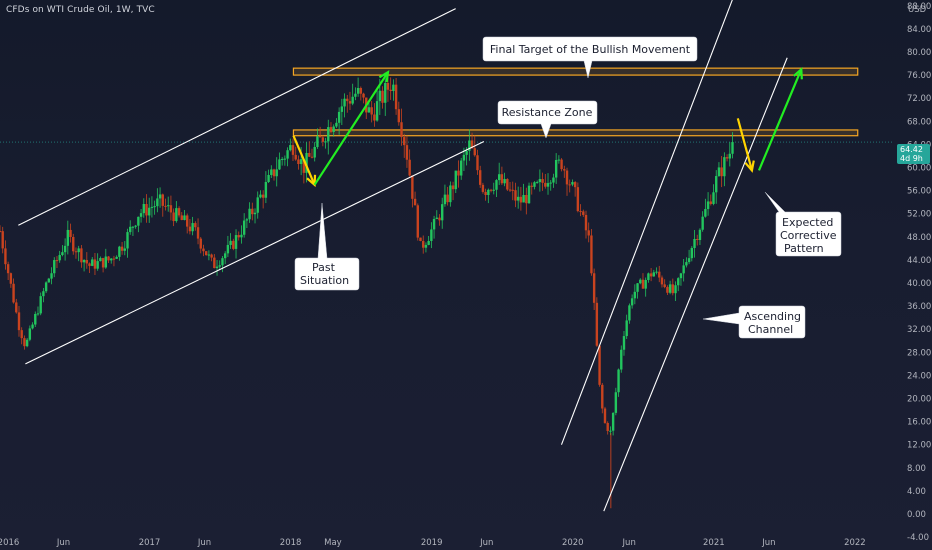 Image resolution: width=932 pixels, height=550 pixels. I want to click on y-tick-label: 76.00, so click(919, 76).